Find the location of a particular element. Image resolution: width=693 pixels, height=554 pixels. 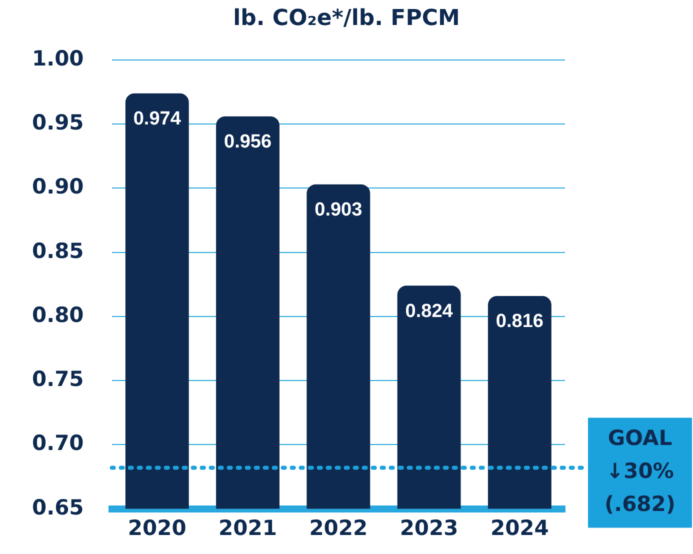

y-tick-label: 0.90 is located at coordinates (58, 186).